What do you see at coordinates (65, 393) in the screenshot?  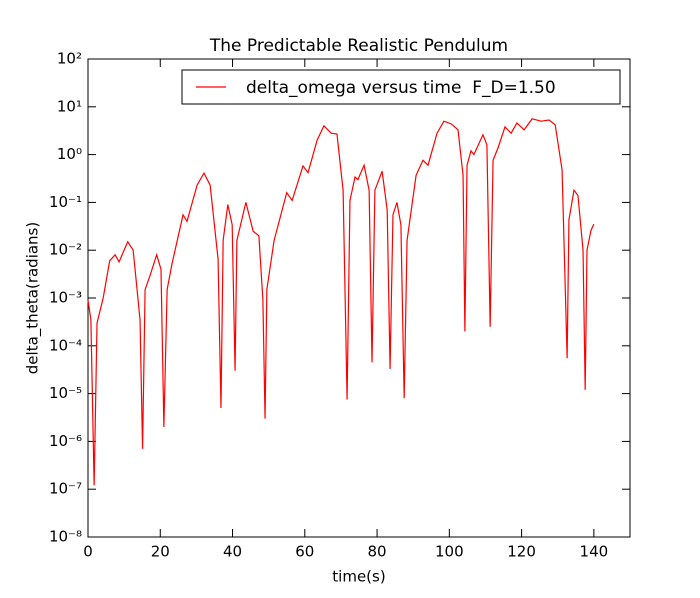 I see `y-tick-label: 10⁻⁵` at bounding box center [65, 393].